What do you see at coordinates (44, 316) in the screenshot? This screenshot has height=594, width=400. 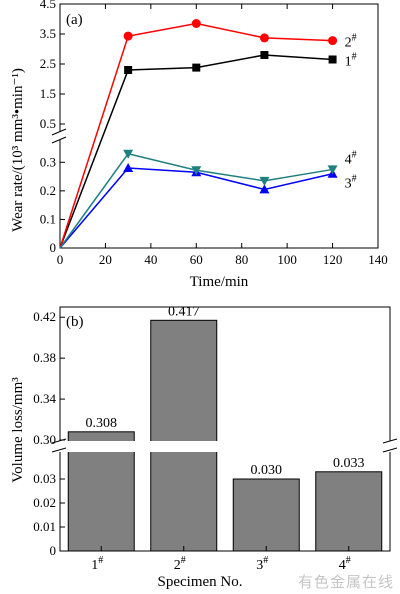 I see `panel-b-y-tick-label: 0.42` at bounding box center [44, 316].